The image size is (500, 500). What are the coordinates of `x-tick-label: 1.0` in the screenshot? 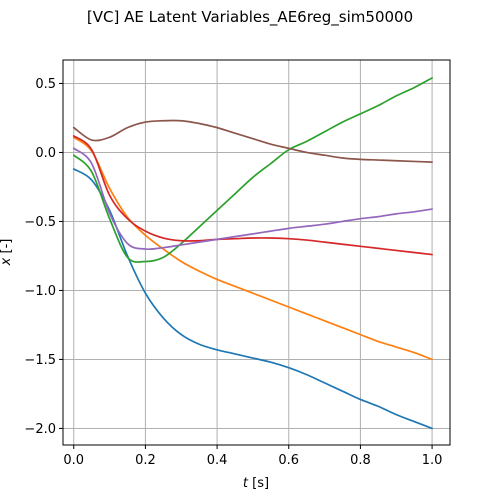 It's located at (432, 460).